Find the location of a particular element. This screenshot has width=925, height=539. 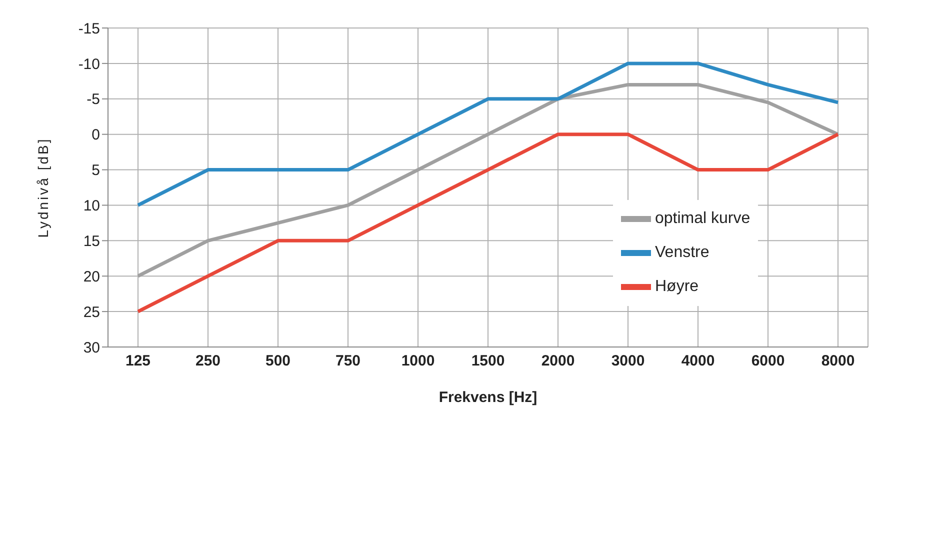

y-tick-label: -10 is located at coordinates (89, 64).